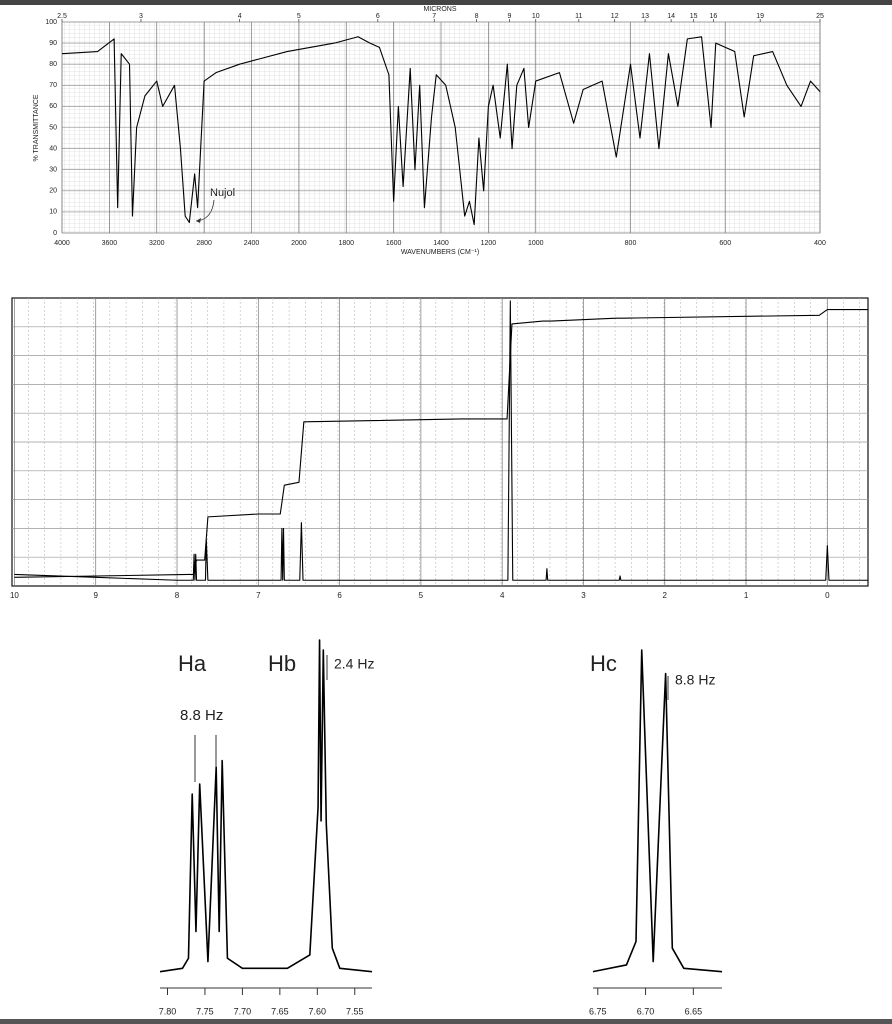 The height and width of the screenshot is (1024, 892). I want to click on x2-tick-label: 7, so click(434, 16).